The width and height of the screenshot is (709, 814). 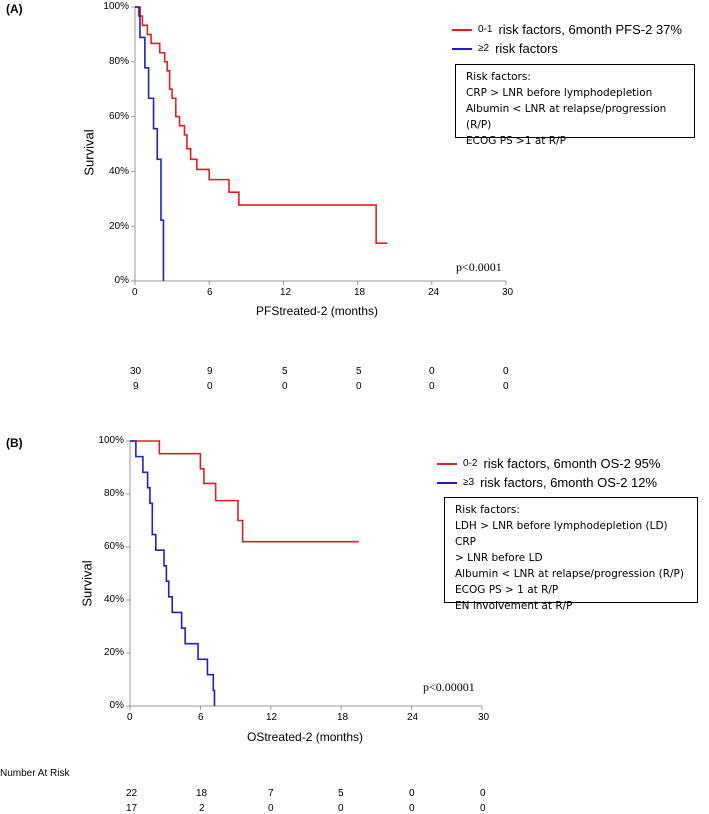 What do you see at coordinates (305, 737) in the screenshot?
I see `panel-b-xlabel: OStreated-2 (months)` at bounding box center [305, 737].